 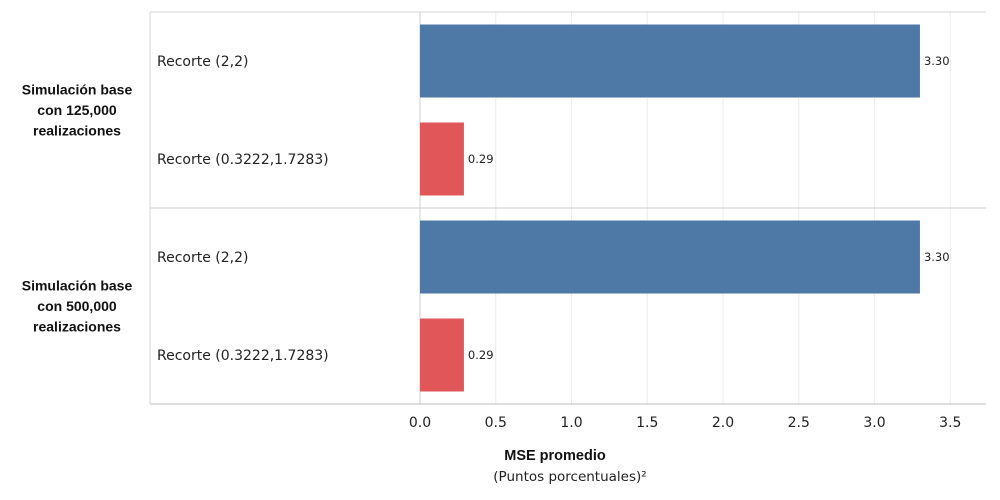 I want to click on x-tick-label: 1.0, so click(x=571, y=423).